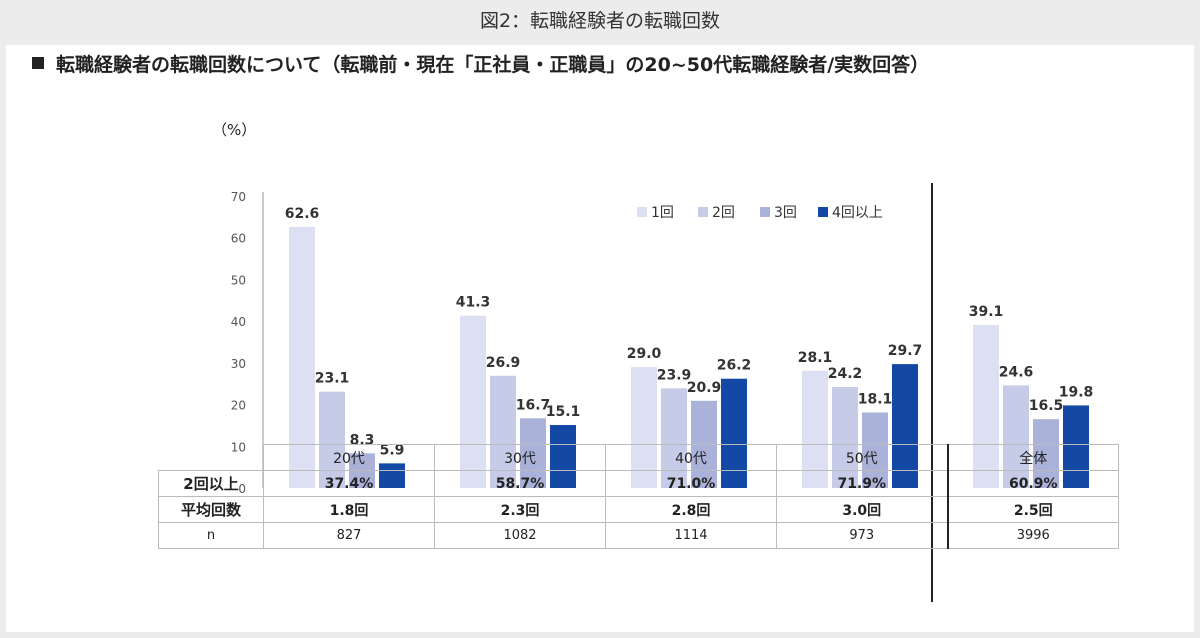 The height and width of the screenshot is (638, 1200). I want to click on table-cell: 2.3回, so click(520, 509).